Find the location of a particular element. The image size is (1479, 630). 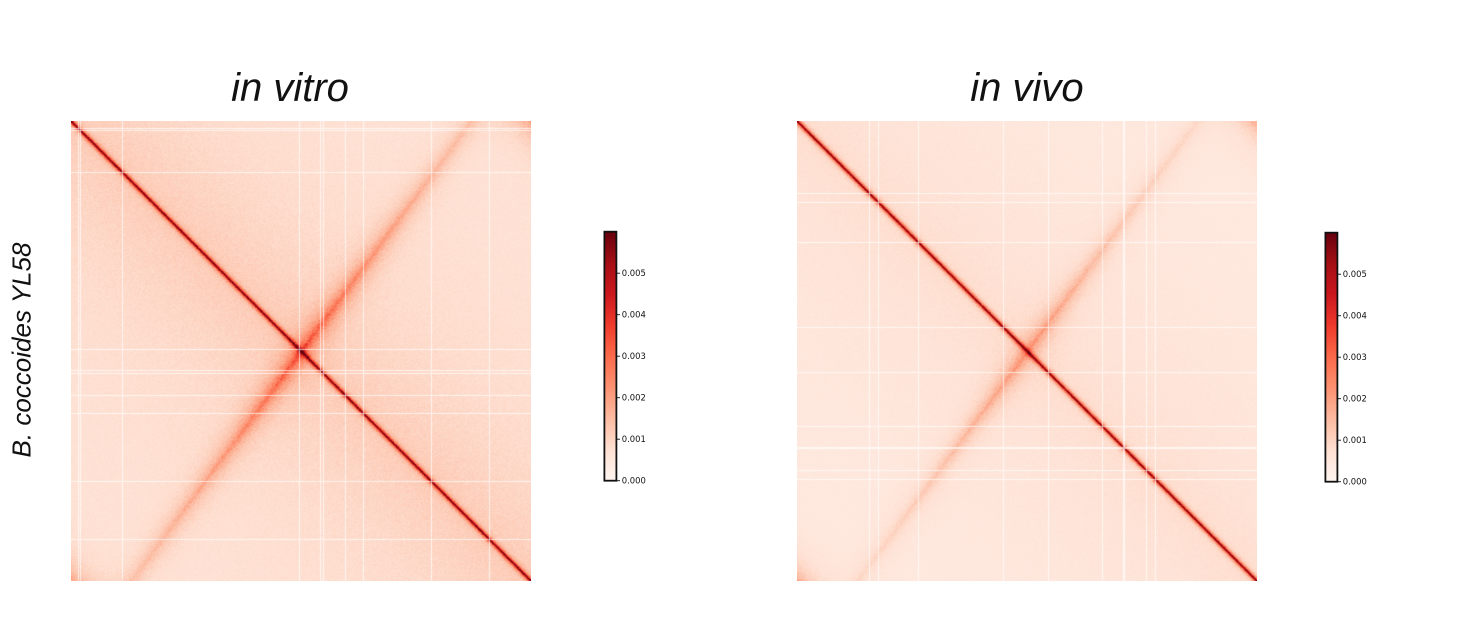

panel-title-in-vitro: in vitro is located at coordinates (290, 88).